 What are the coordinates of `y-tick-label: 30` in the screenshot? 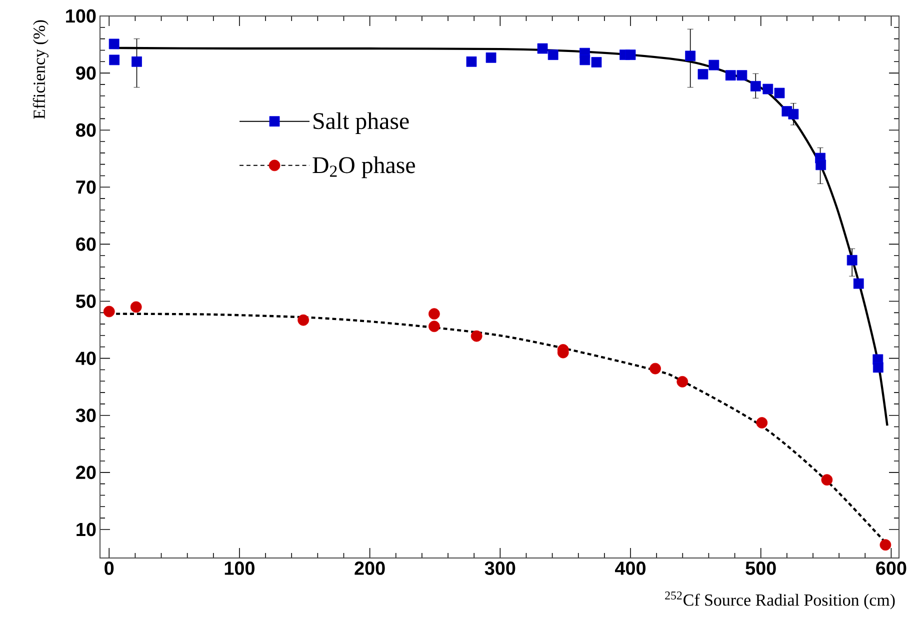 It's located at (86, 415).